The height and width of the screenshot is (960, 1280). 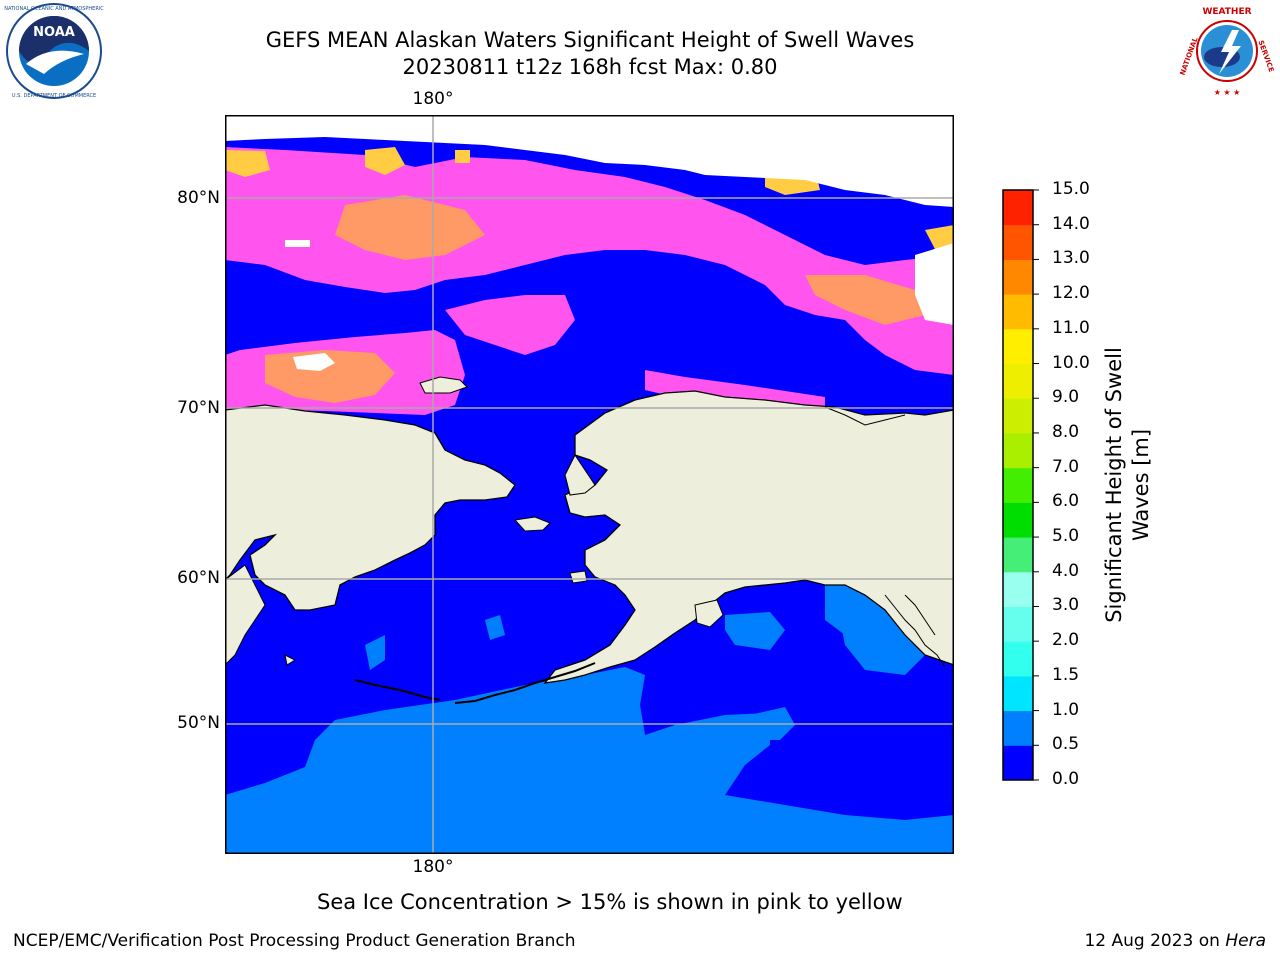 I want to click on colorbar-tick-label: 6.0, so click(x=1066, y=501).